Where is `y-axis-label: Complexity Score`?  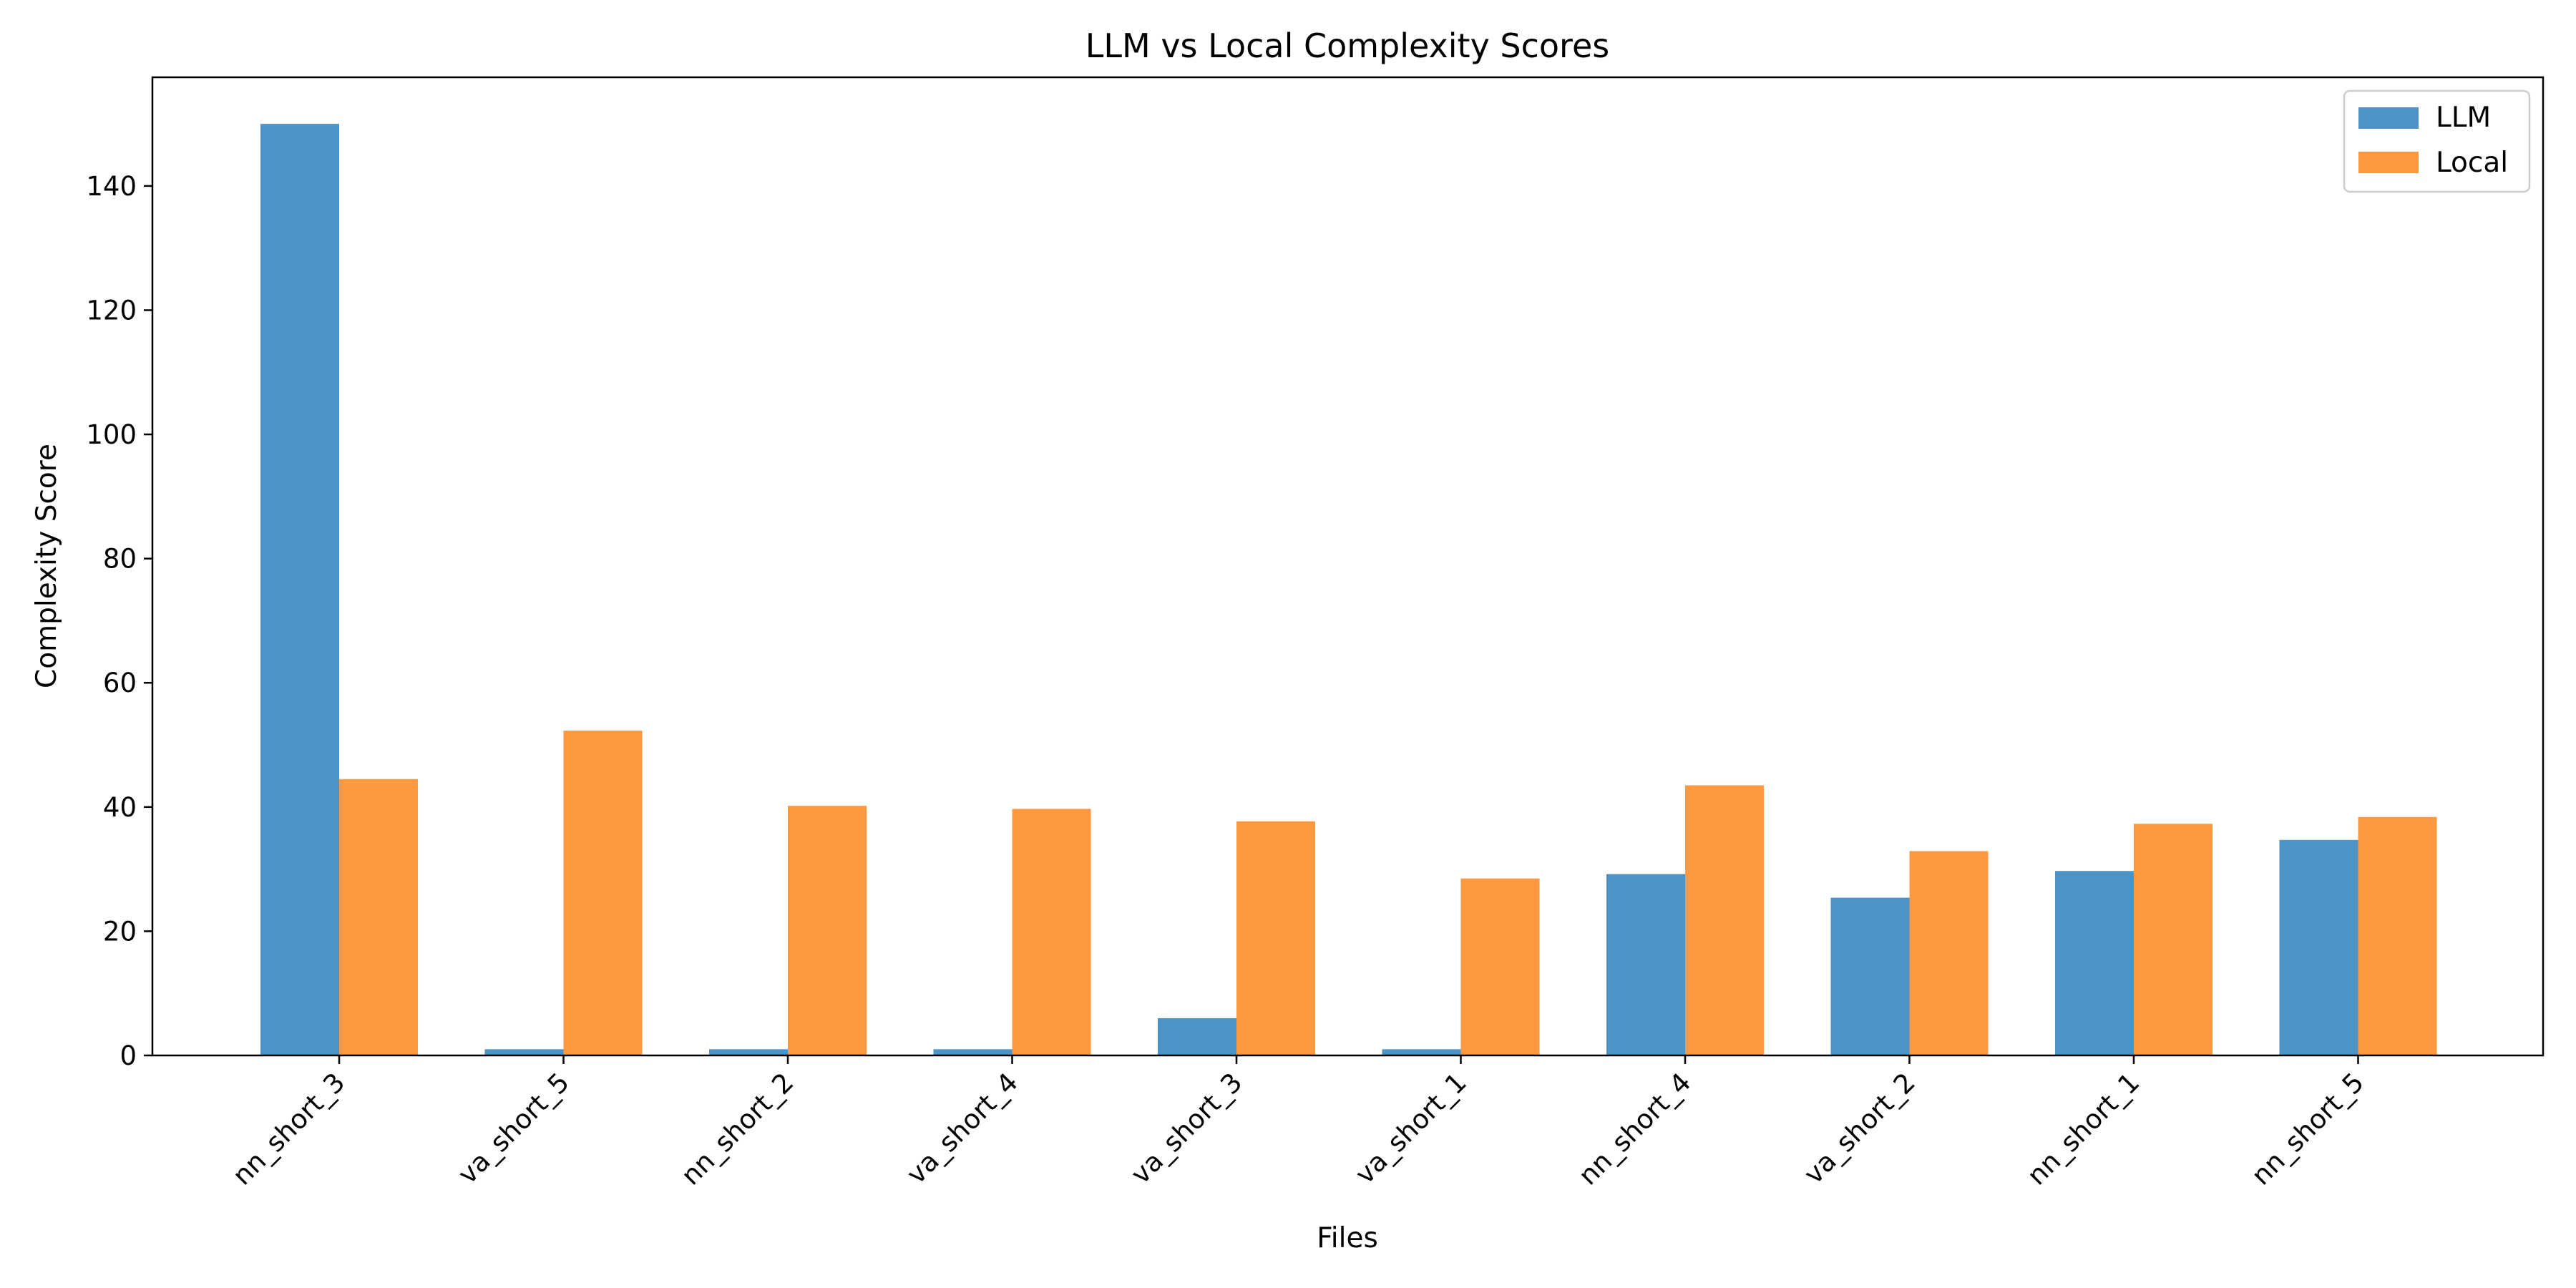 y-axis-label: Complexity Score is located at coordinates (47, 566).